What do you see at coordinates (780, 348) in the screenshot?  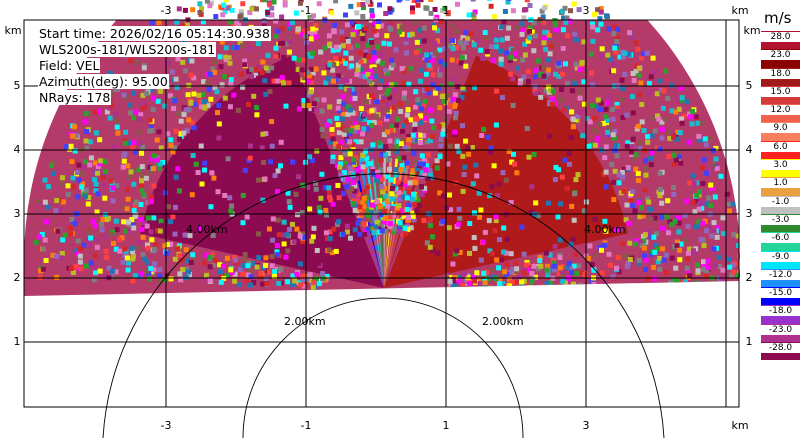 I see `colorbar-tick-label: -28.0` at bounding box center [780, 348].